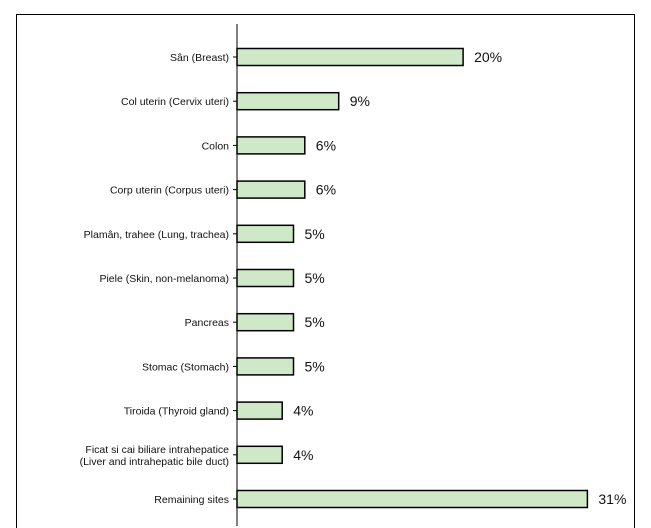 The image size is (651, 528). I want to click on value-label-0: 20%, so click(488, 57).